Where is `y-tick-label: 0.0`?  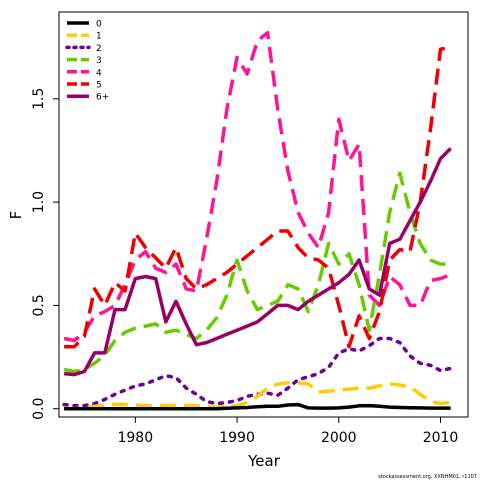 y-tick-label: 0.0 is located at coordinates (39, 409).